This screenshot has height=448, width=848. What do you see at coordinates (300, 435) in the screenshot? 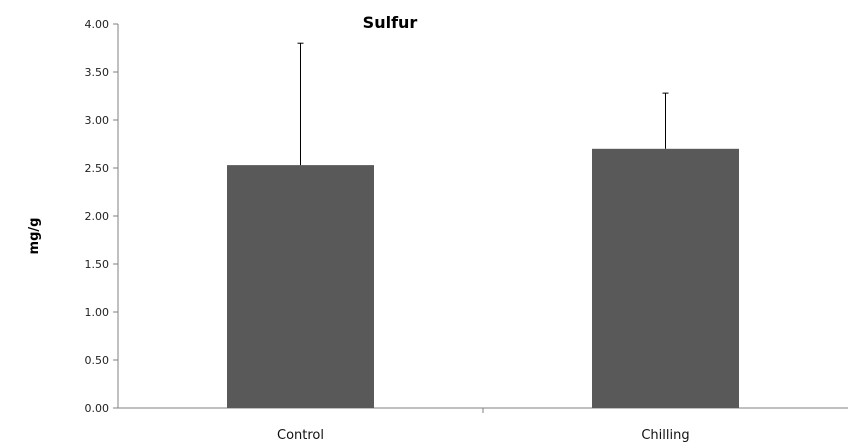
I see `x-tick-label: Control` at bounding box center [300, 435].